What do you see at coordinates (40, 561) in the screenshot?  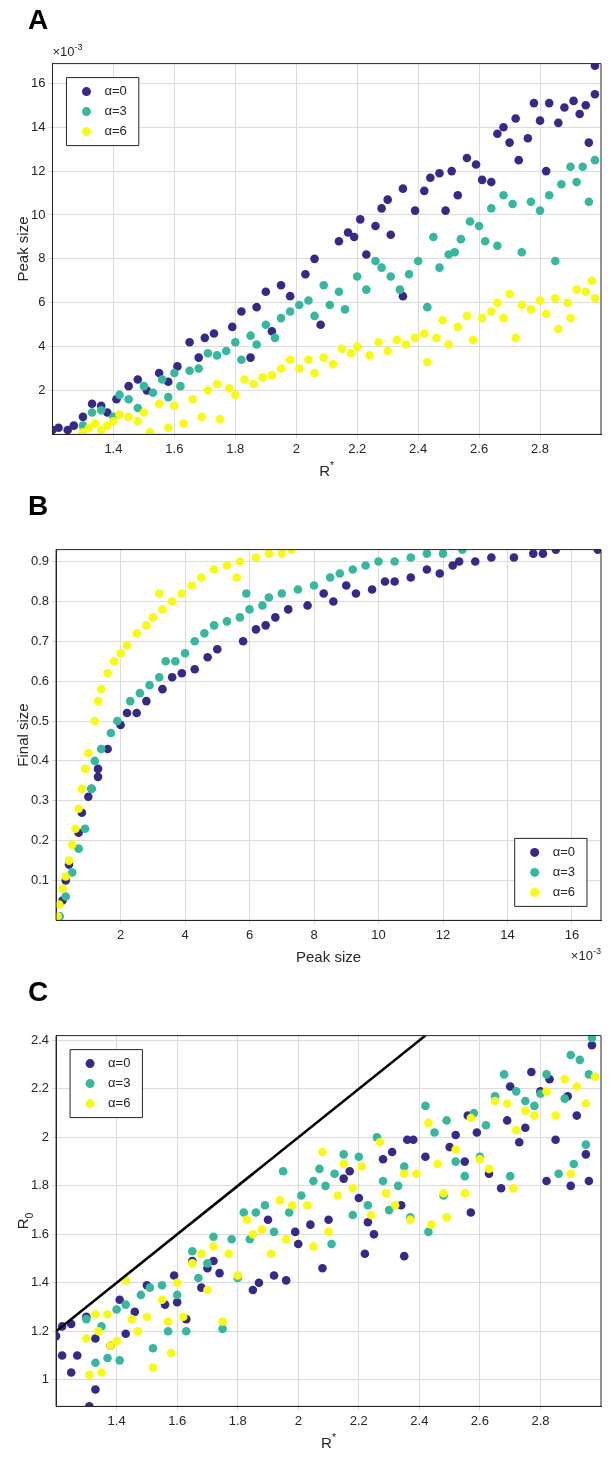 I see `y-tick-label: 0.9` at bounding box center [40, 561].